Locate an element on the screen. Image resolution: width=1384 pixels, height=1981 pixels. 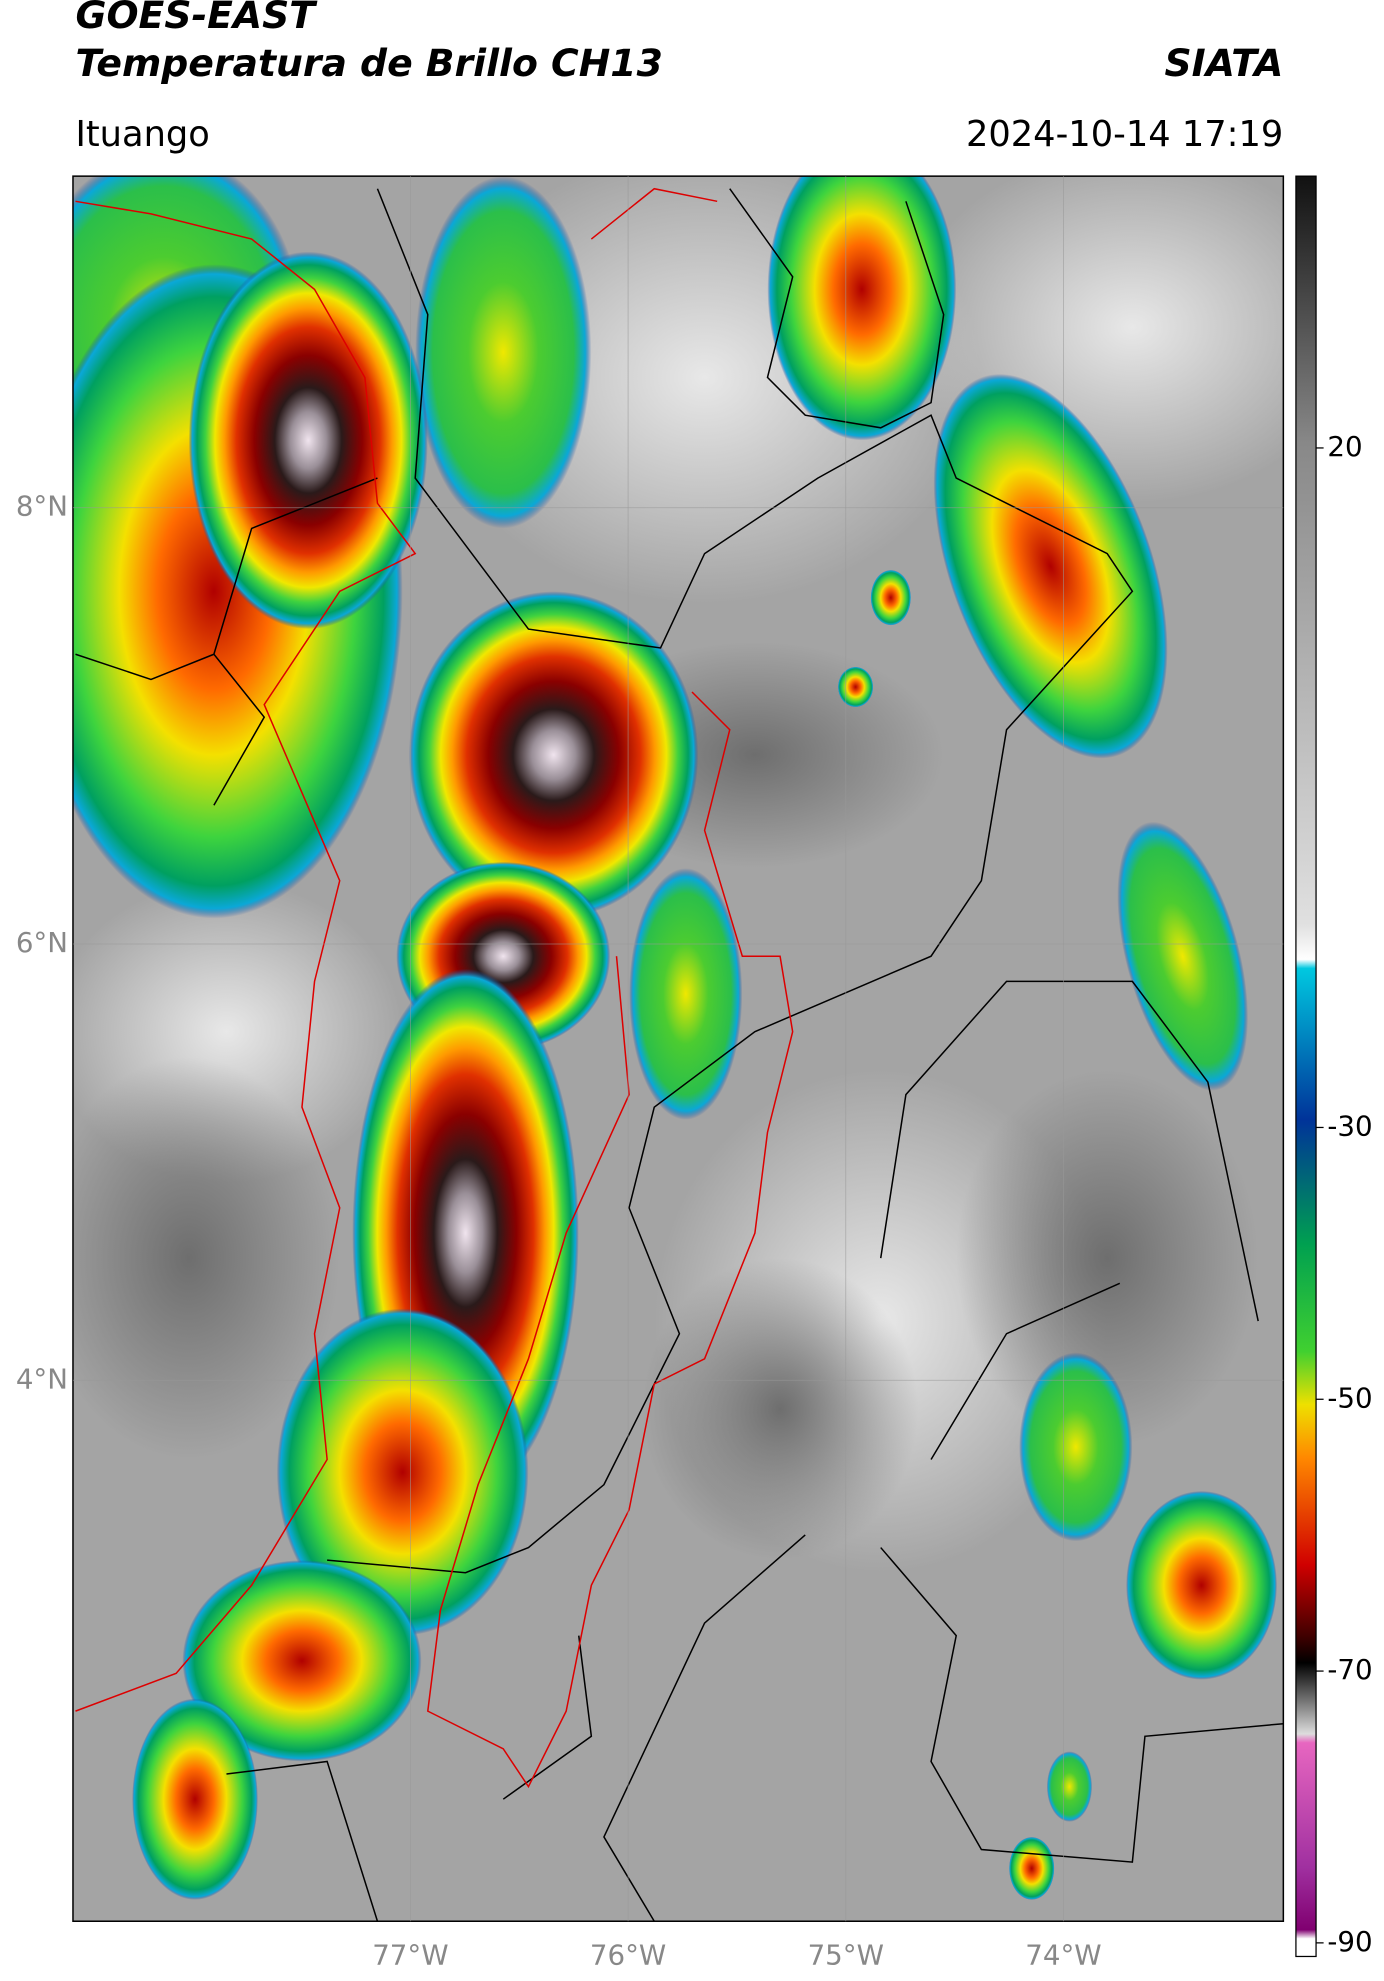
x-tick-label: 76°W is located at coordinates (628, 1954).